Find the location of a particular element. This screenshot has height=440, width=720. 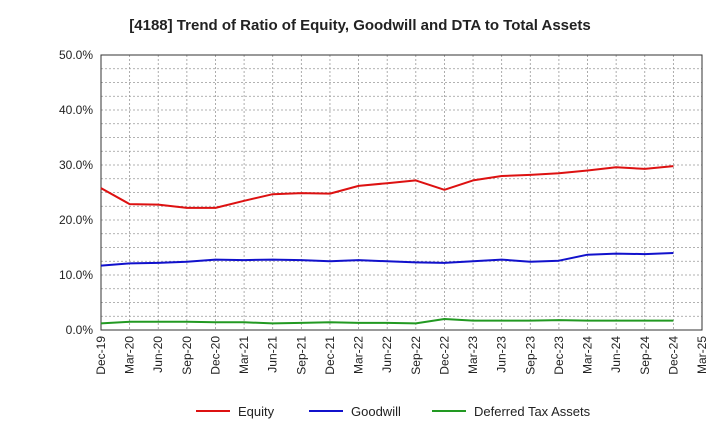

legend-label: Goodwill is located at coordinates (376, 411).